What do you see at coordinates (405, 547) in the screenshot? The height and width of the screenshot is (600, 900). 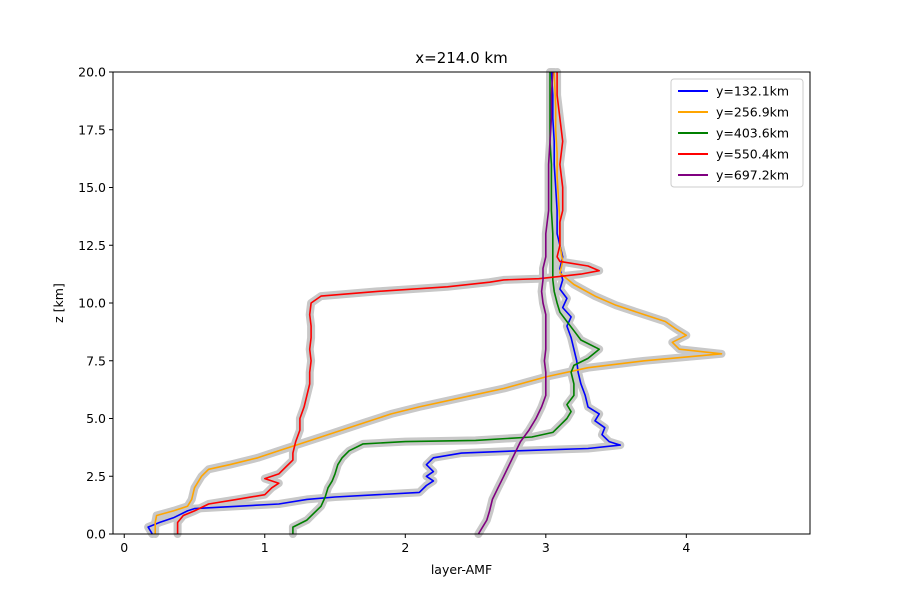 I see `x-tick-label: 2` at bounding box center [405, 547].